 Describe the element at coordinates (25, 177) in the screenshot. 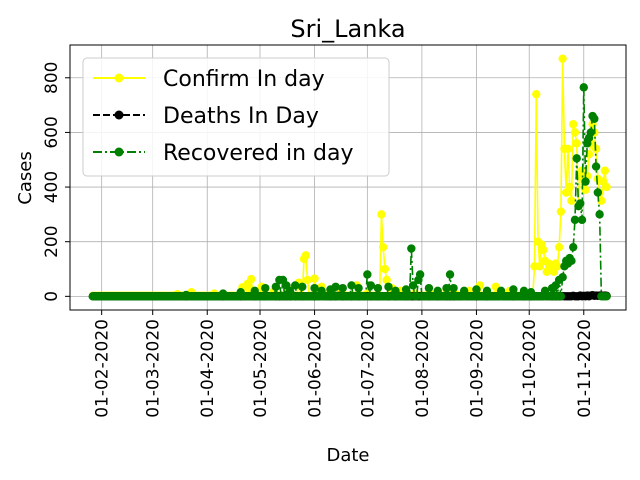

I see `y-axis-title: Cases` at that location.